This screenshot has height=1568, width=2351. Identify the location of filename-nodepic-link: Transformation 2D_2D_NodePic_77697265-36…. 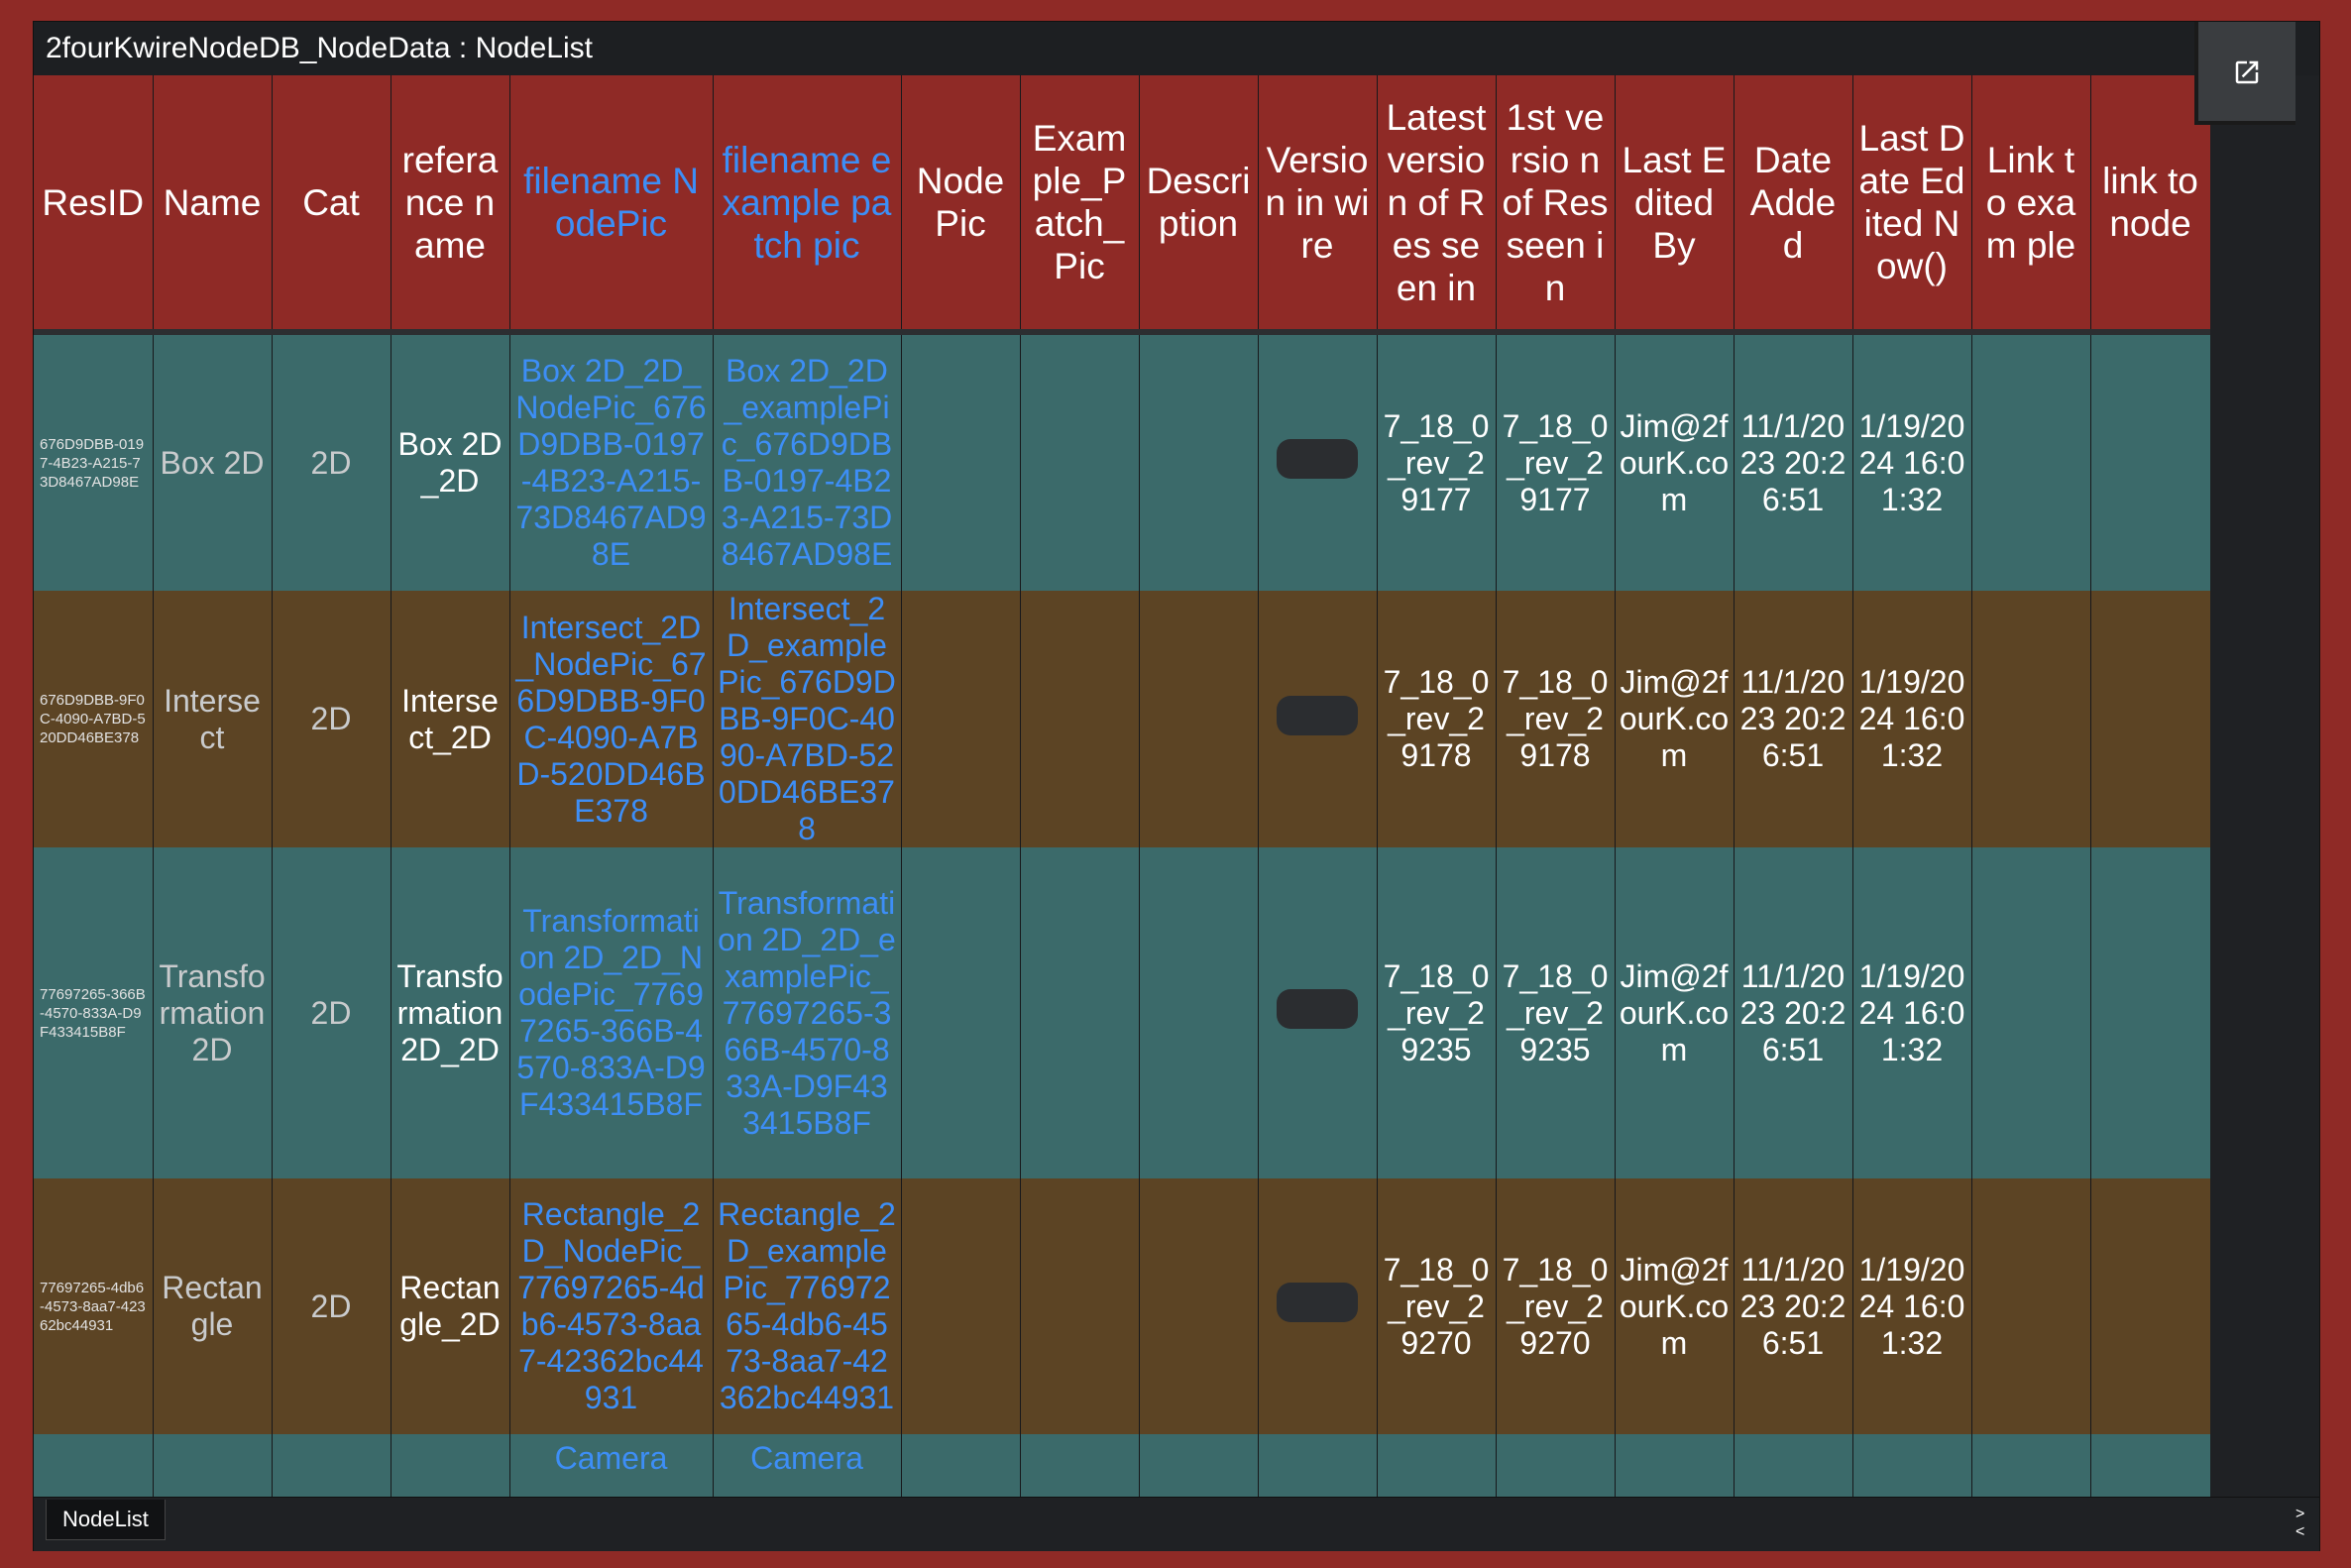
(611, 1012).